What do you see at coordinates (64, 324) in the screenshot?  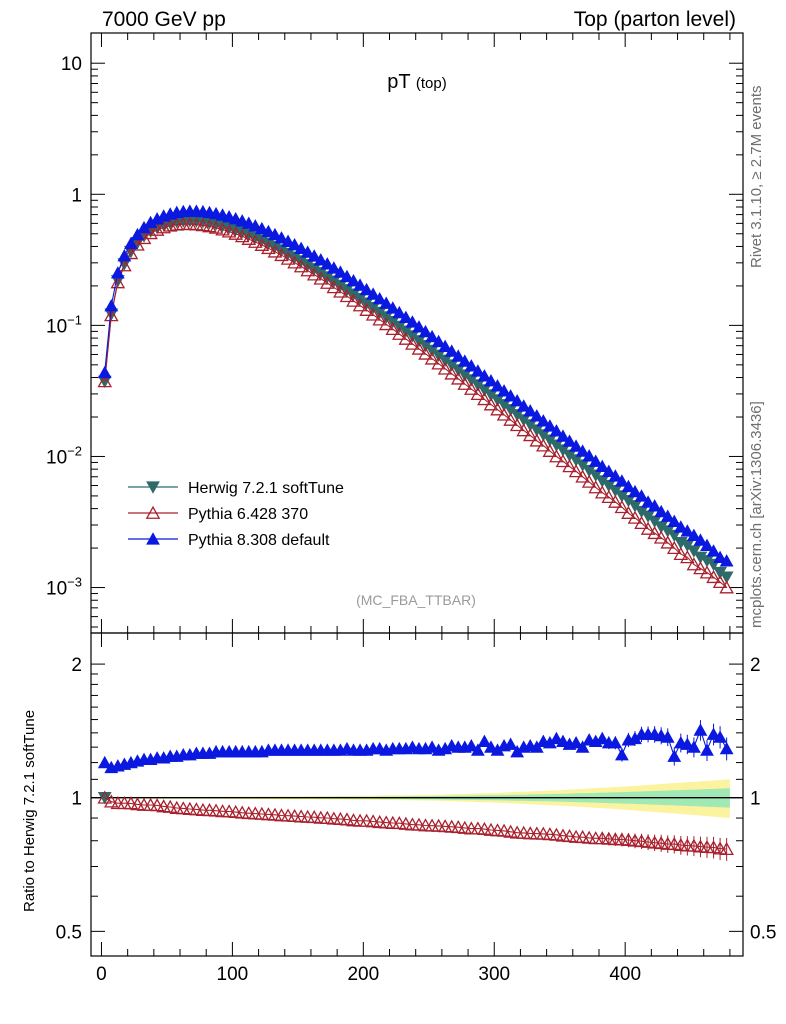 I see `y-tick-label: 10⁻¹` at bounding box center [64, 324].